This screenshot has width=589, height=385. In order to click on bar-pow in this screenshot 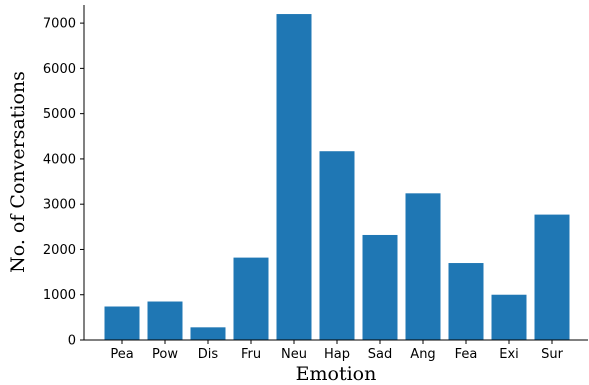, I will do `click(165, 320)`.